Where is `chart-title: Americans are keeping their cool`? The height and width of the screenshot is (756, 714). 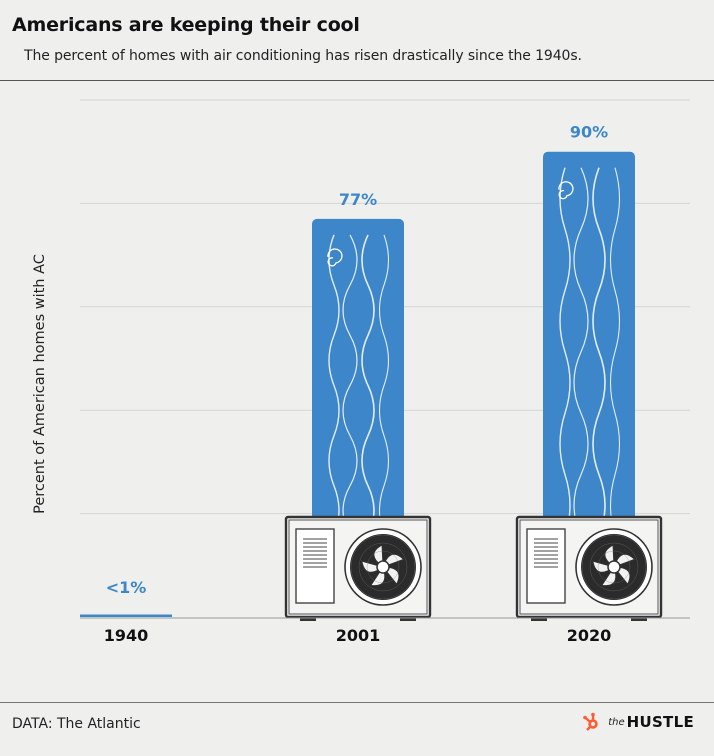
chart-title: Americans are keeping their cool is located at coordinates (186, 25).